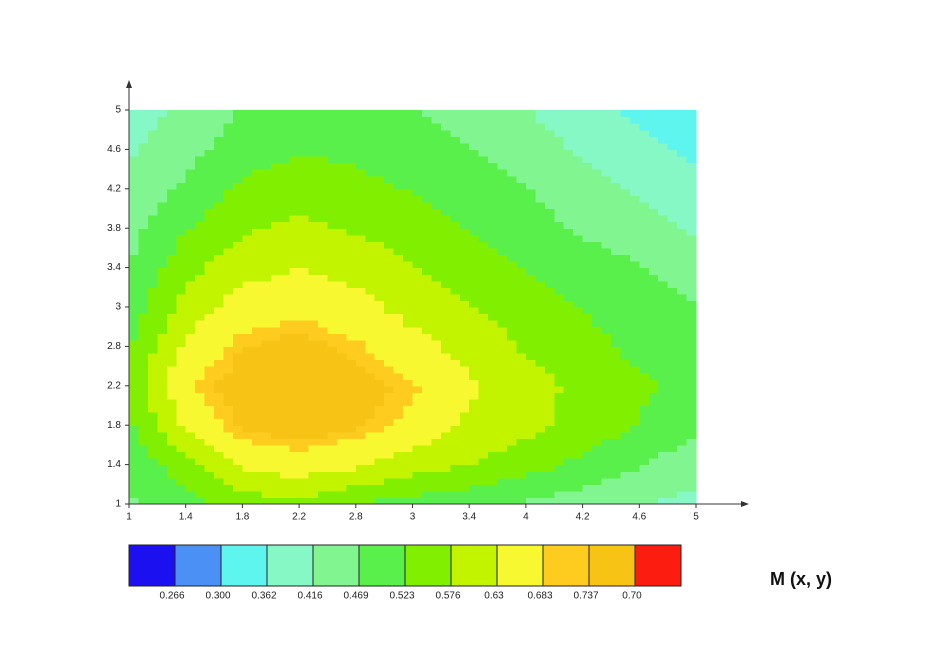 This screenshot has width=945, height=668. I want to click on x-tick-label: 4, so click(526, 517).